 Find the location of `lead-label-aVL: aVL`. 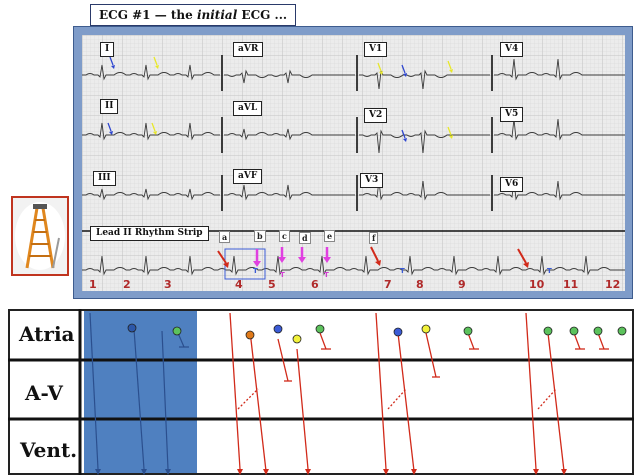

lead-label-aVL: aVL is located at coordinates (248, 108).